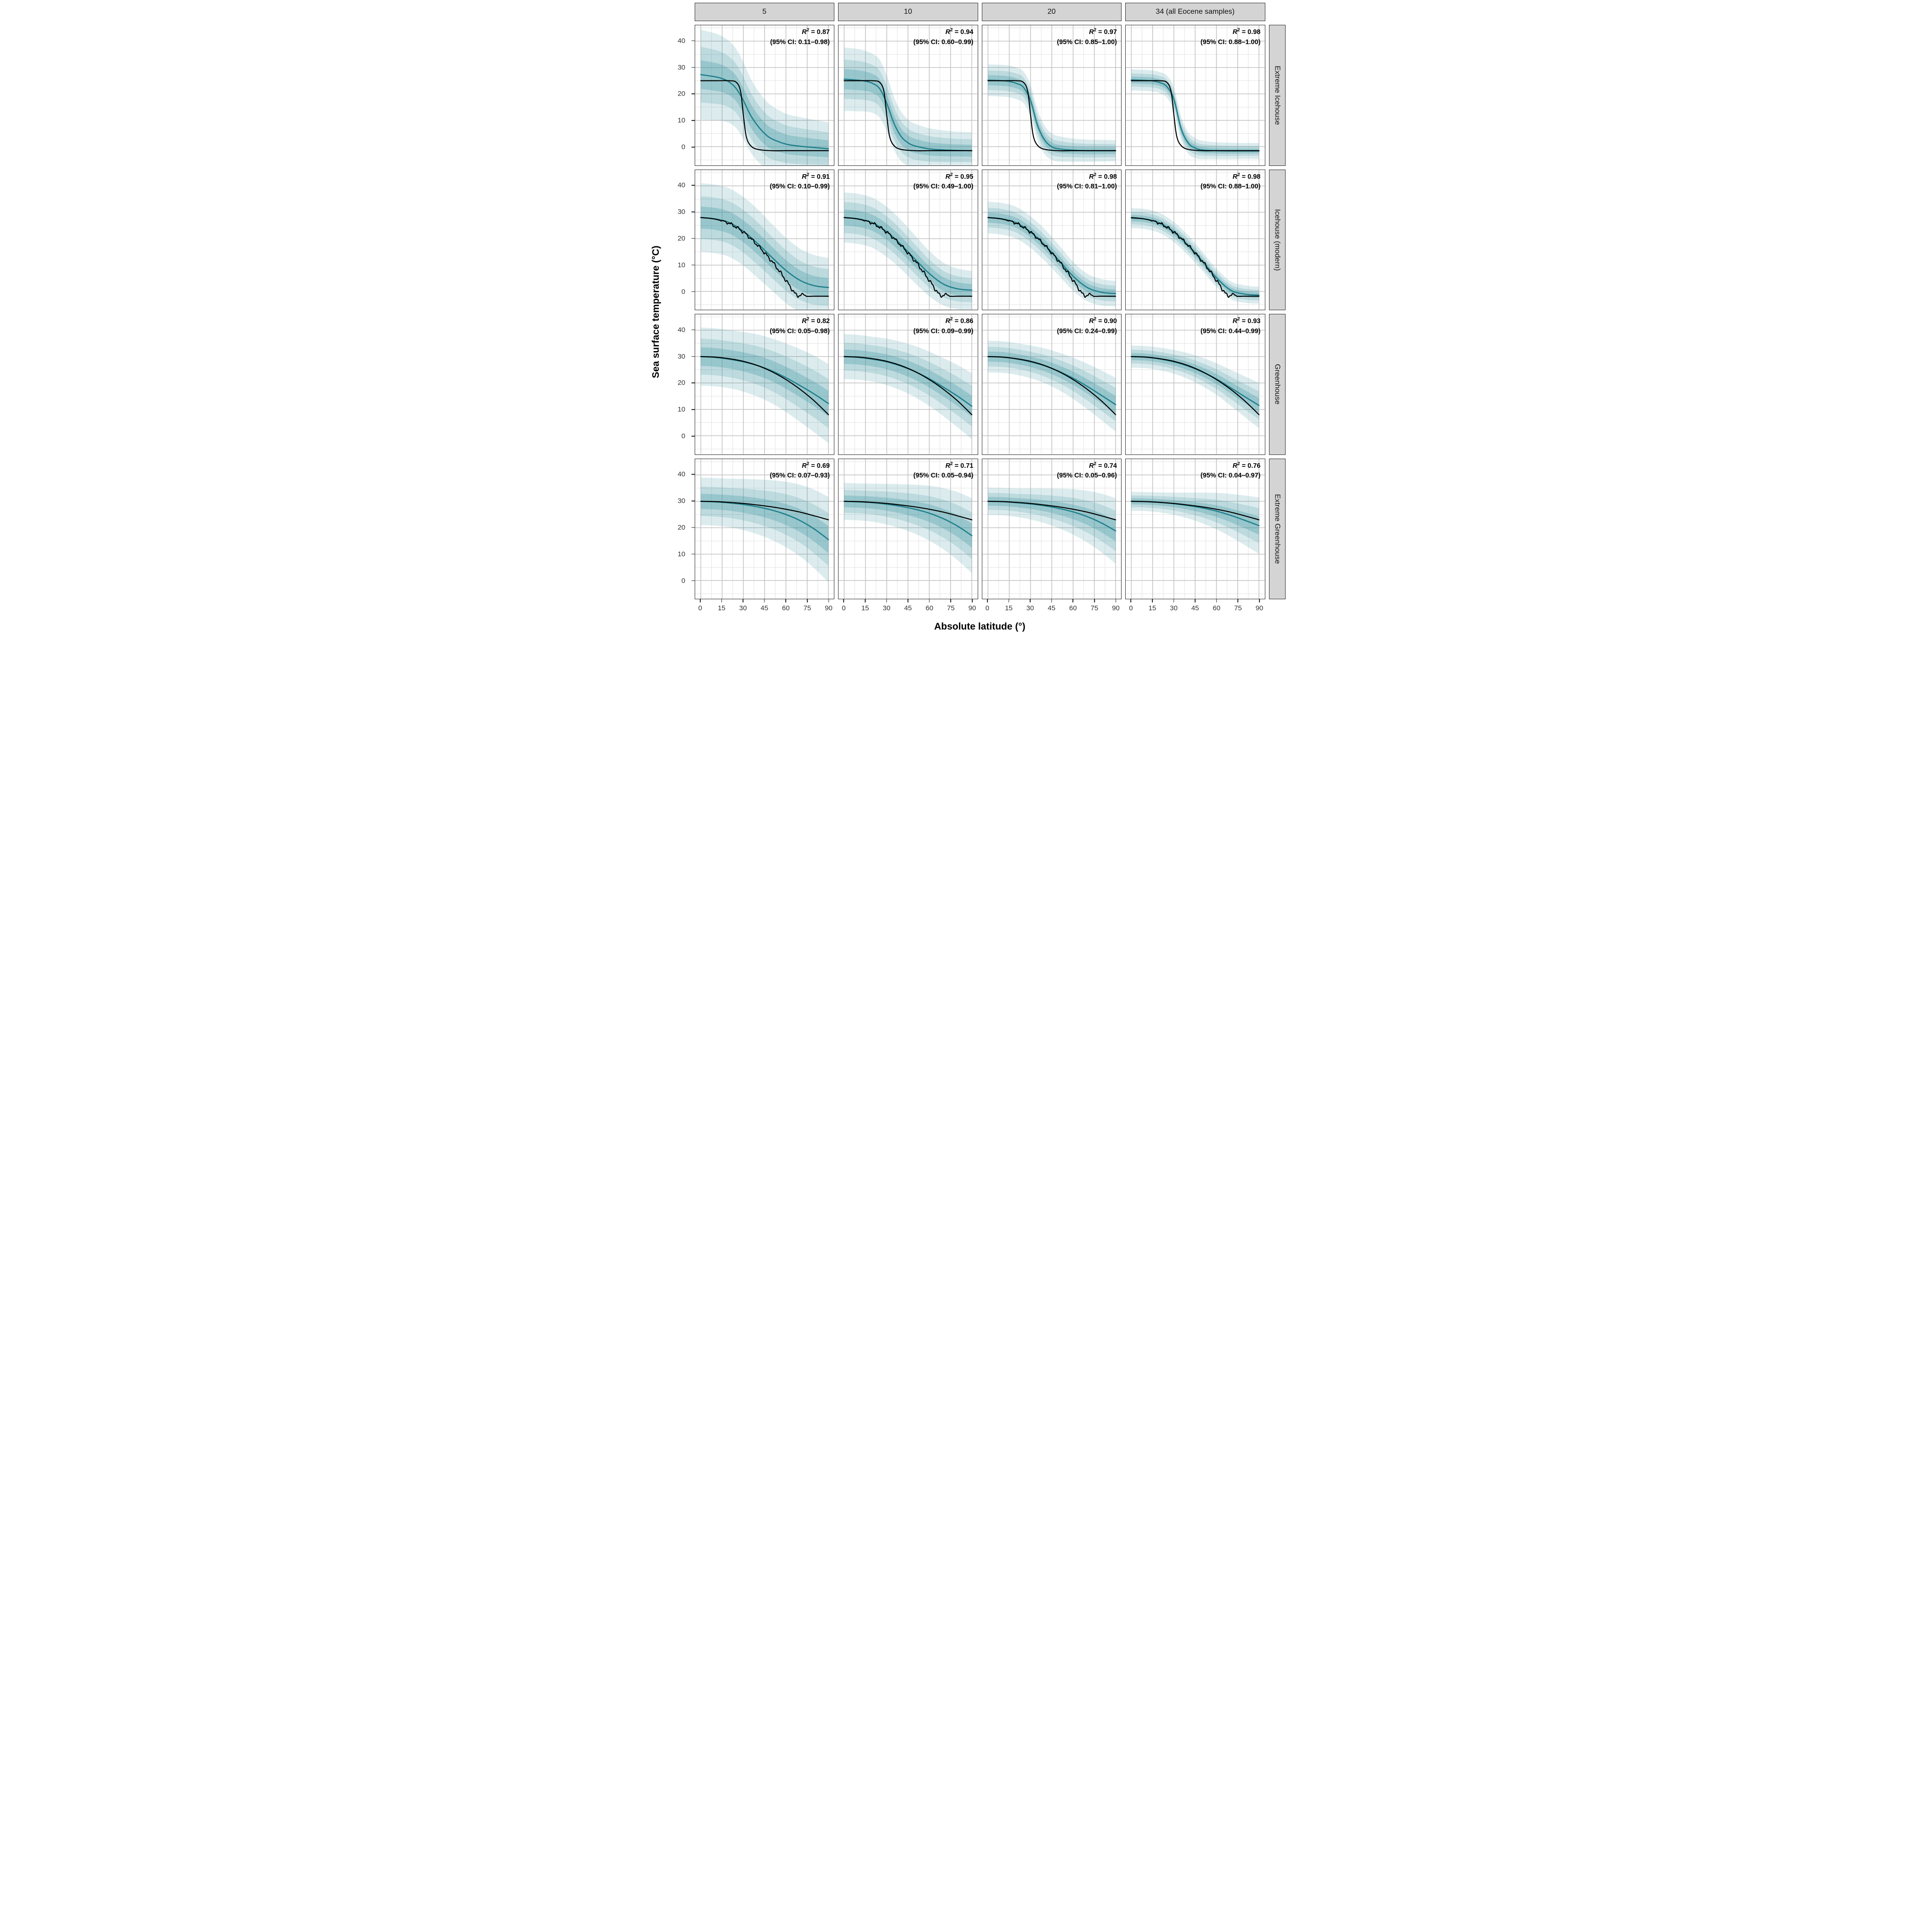  I want to click on facet-strip-col-1: 5, so click(764, 12).